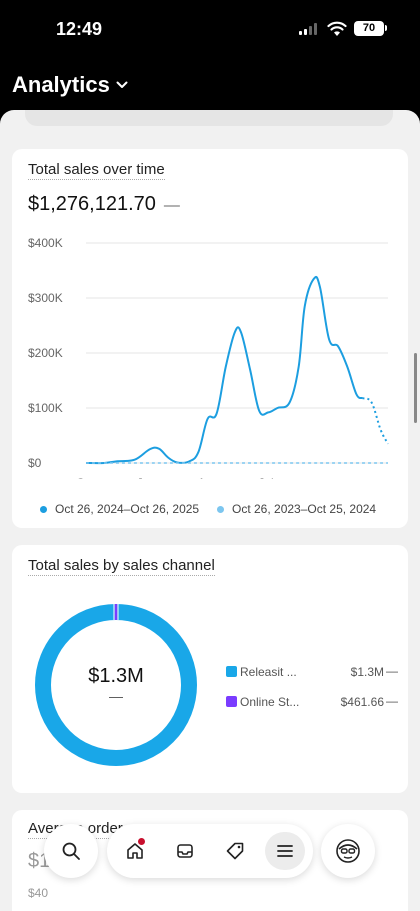 Image resolution: width=420 pixels, height=911 pixels. I want to click on menu-icon, so click(285, 851).